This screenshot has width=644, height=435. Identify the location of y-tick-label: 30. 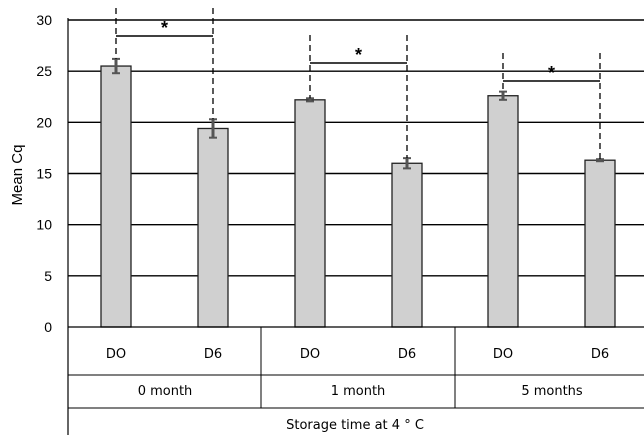
(44, 20).